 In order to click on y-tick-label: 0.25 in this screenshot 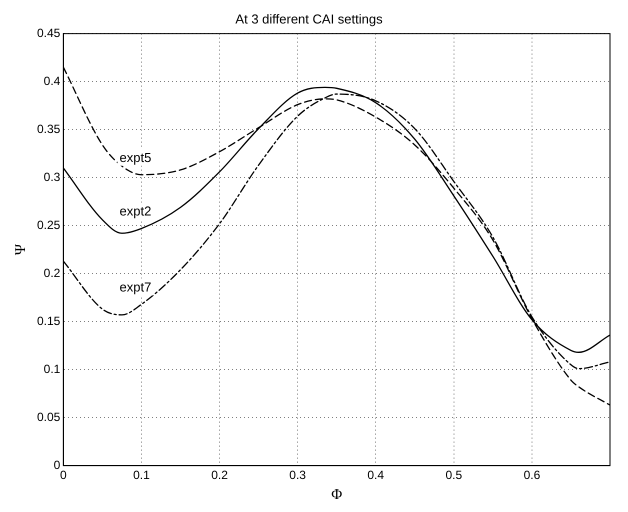, I will do `click(48, 225)`.